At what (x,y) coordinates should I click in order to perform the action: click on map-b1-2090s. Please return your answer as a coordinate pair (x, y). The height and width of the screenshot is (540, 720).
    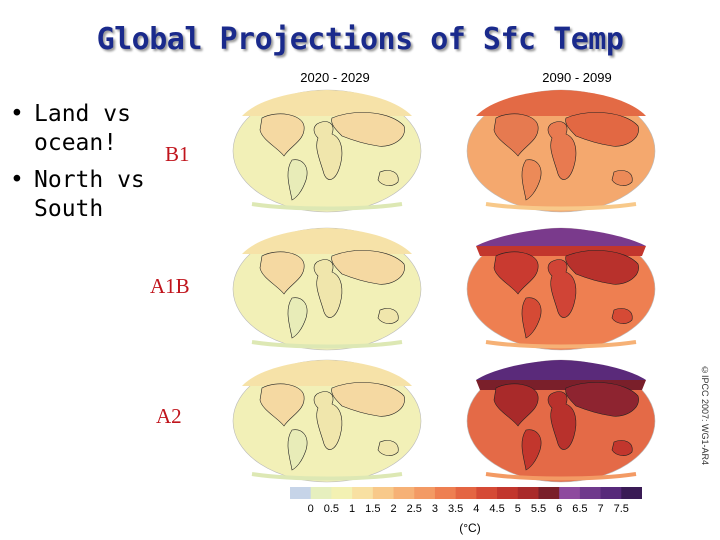
    Looking at the image, I should click on (561, 151).